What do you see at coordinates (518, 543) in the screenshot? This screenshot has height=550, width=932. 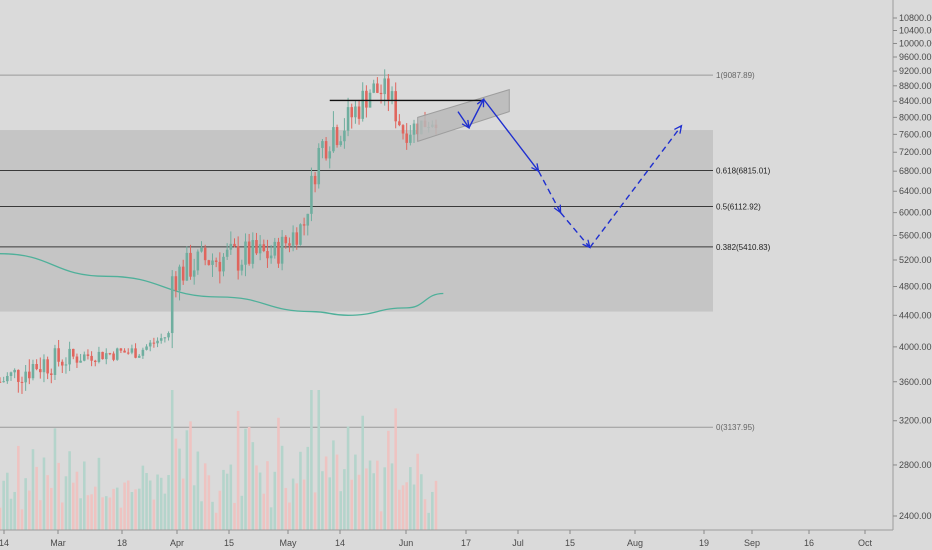 I see `time-tick-label: Jul` at bounding box center [518, 543].